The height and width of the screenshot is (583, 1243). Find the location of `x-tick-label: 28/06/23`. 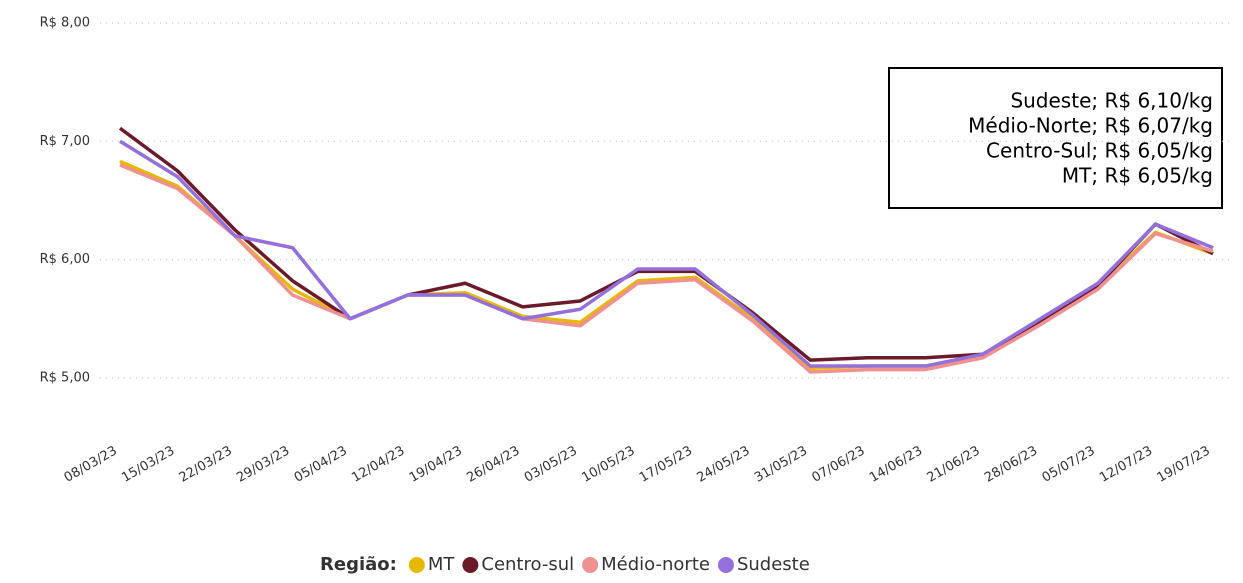

x-tick-label: 28/06/23 is located at coordinates (1011, 465).